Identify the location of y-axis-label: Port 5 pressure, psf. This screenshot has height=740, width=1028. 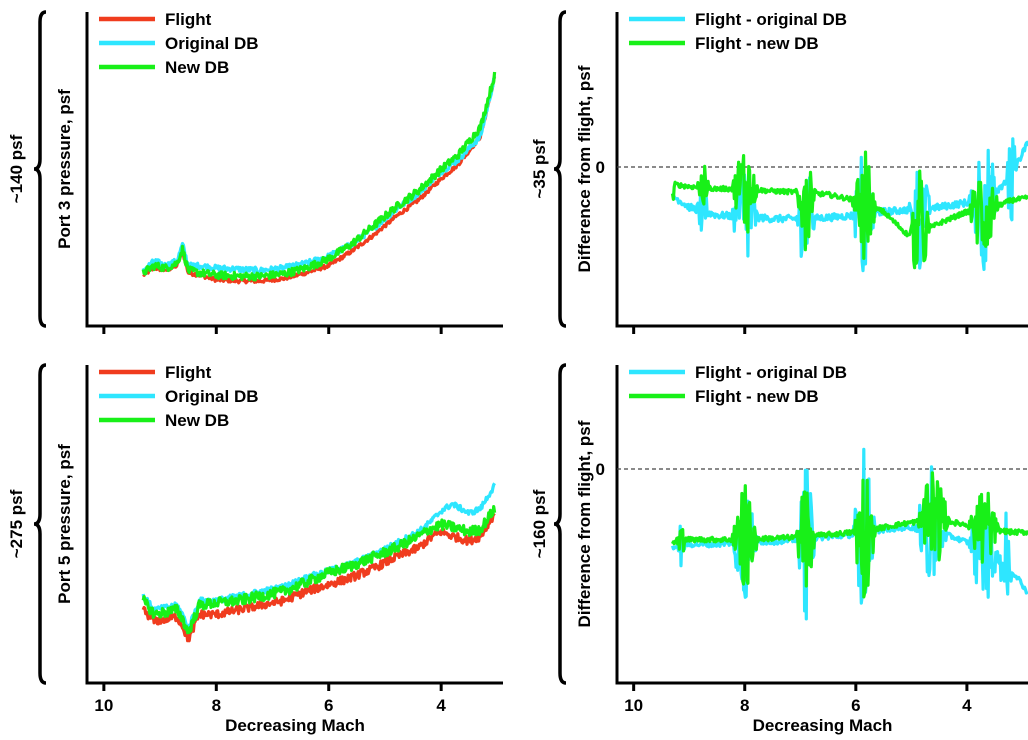
(64, 524).